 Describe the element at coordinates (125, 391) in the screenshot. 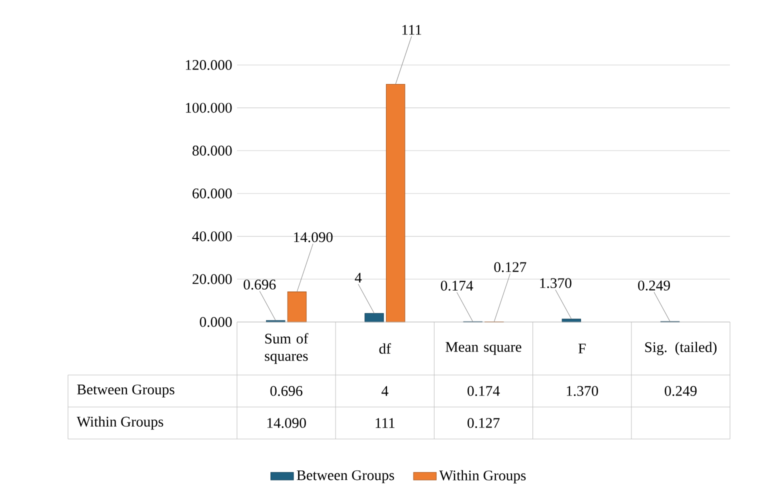

I see `text: Between Groups` at that location.